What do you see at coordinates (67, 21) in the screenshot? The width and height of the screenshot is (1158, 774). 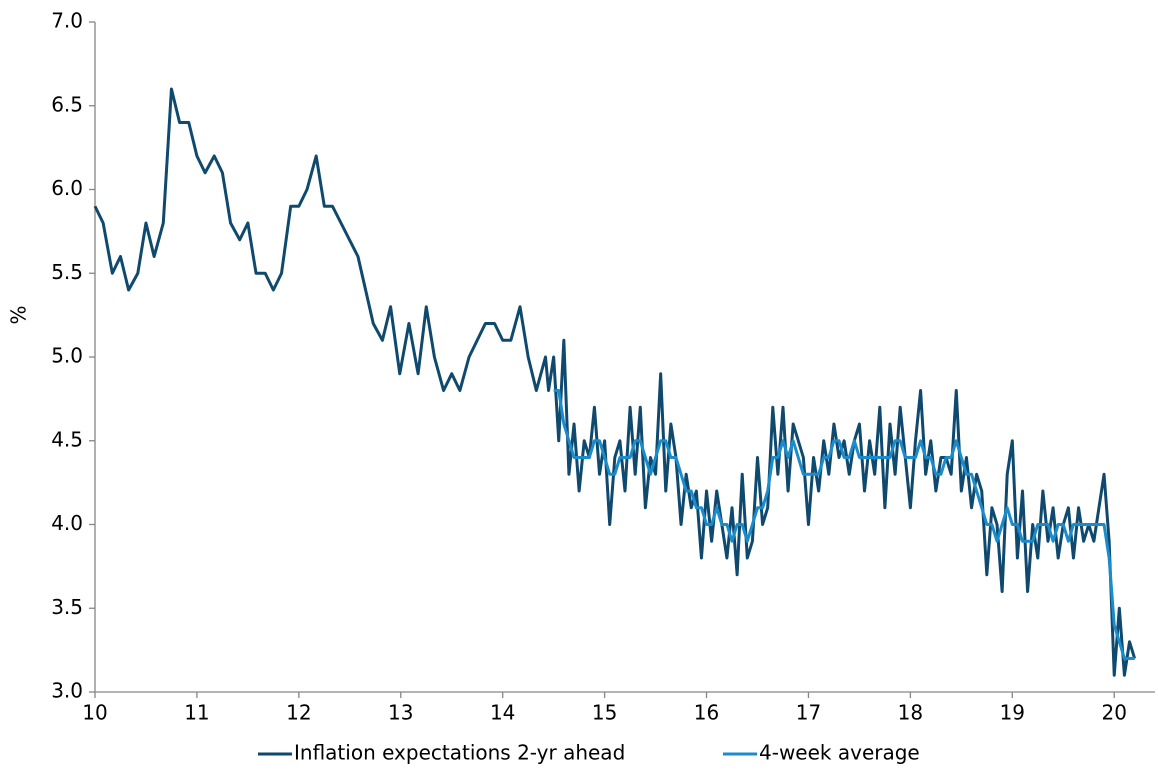 I see `y-tick-label: 7.0` at bounding box center [67, 21].